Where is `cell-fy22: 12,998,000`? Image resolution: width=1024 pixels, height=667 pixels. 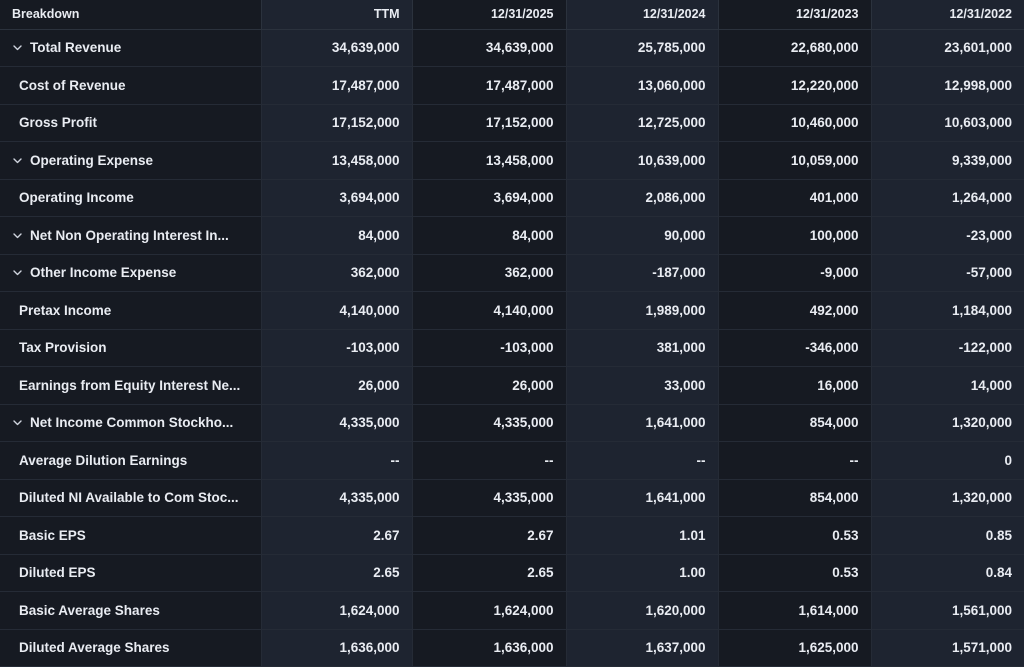
cell-fy22: 12,998,000 is located at coordinates (947, 85).